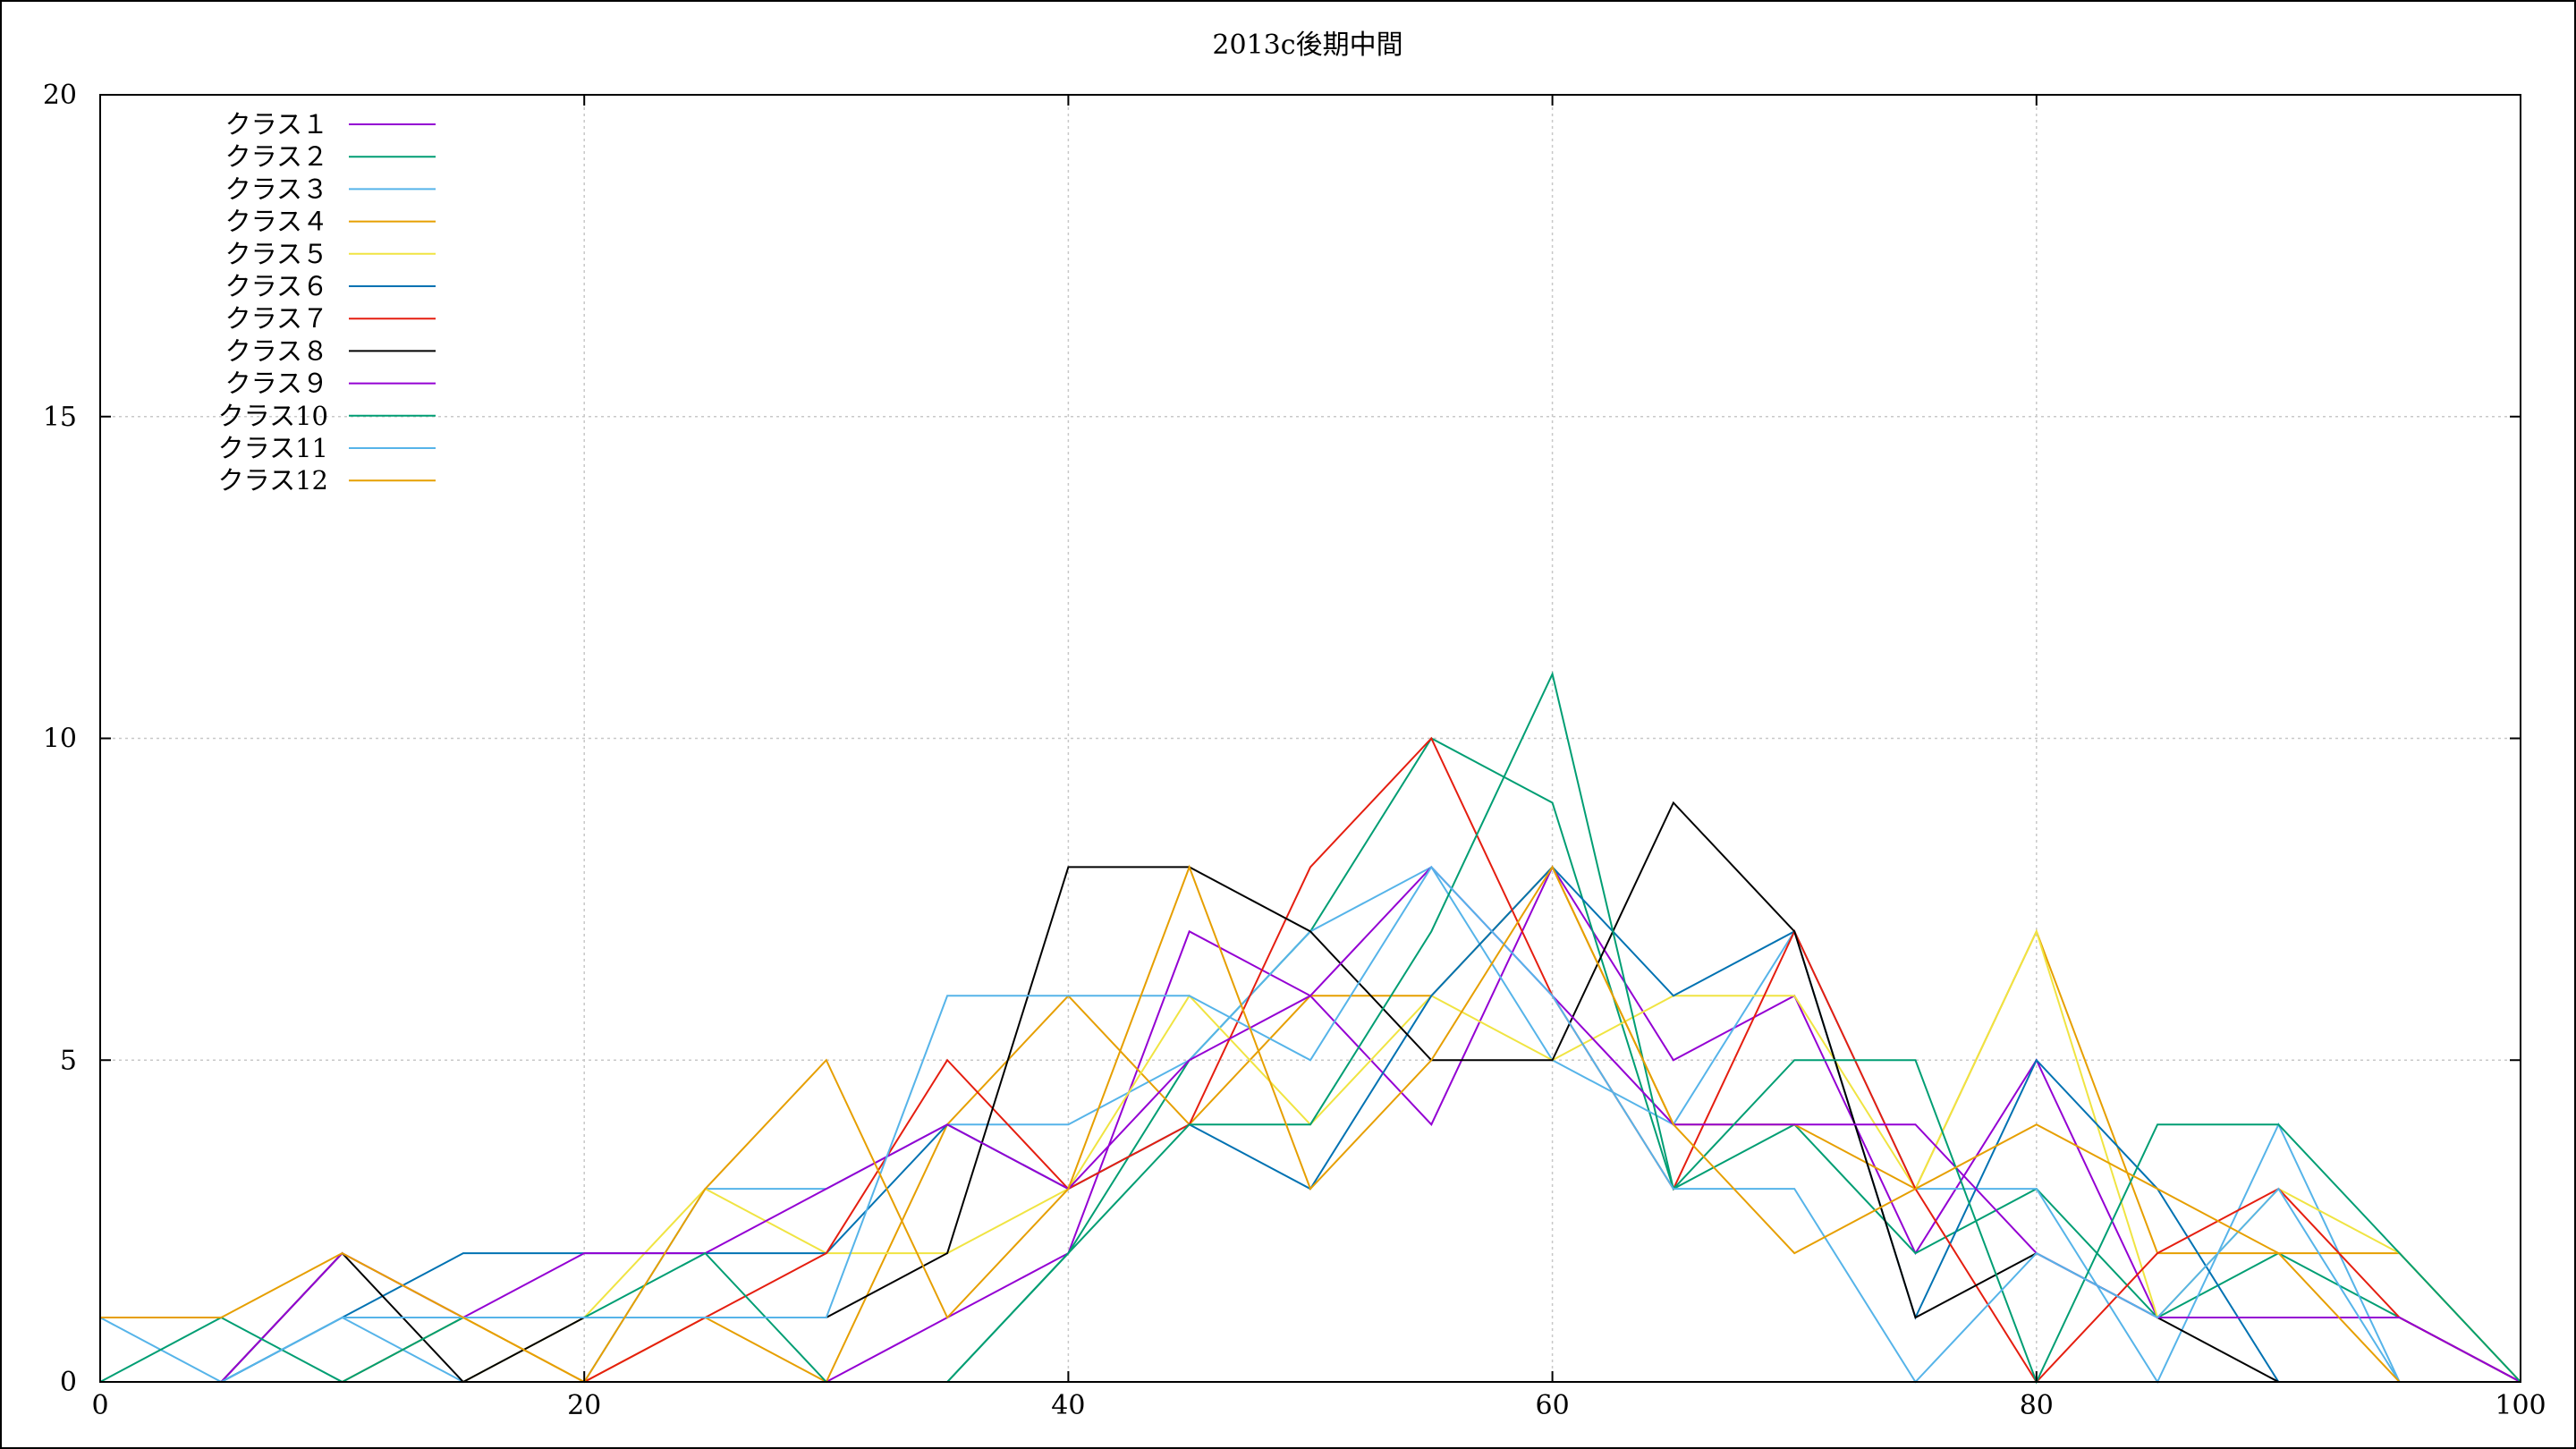 This screenshot has width=2576, height=1449. Describe the element at coordinates (1307, 45) in the screenshot. I see `chart-title: 2013c後期中間` at that location.